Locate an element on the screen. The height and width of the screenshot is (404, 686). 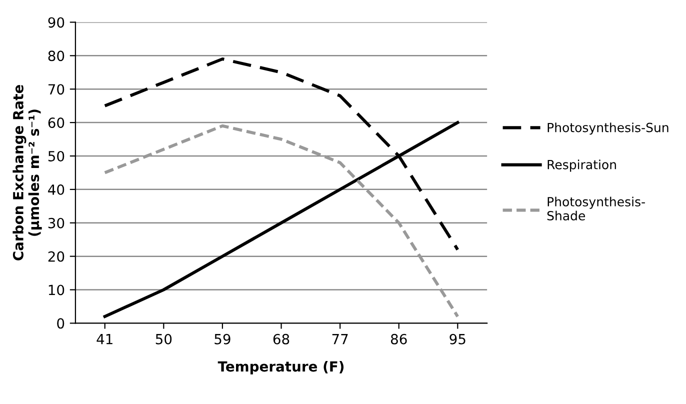
y-tick-label: 60 is located at coordinates (56, 123).